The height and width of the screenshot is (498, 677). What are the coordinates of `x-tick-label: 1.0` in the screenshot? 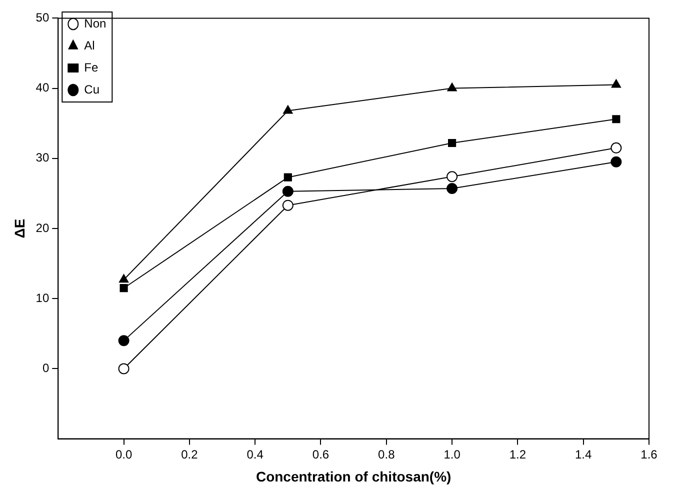 It's located at (452, 454).